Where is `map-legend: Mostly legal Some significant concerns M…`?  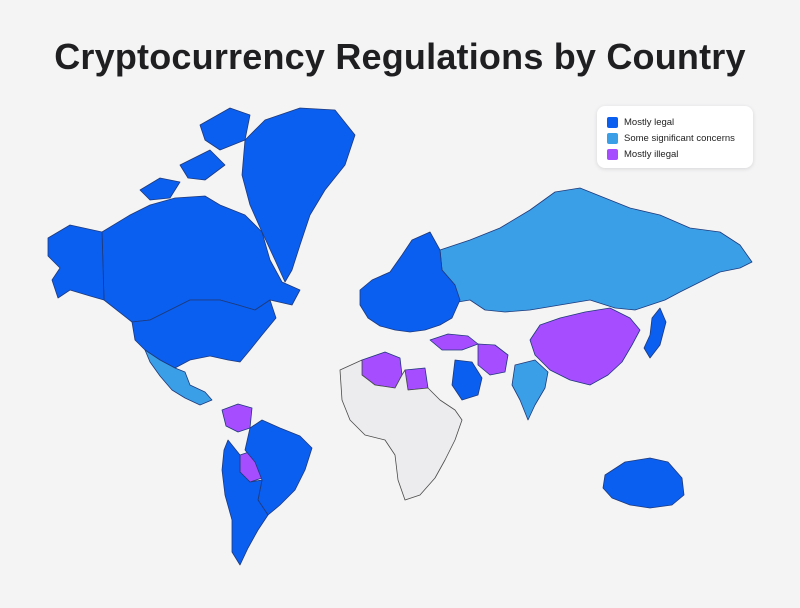 map-legend: Mostly legal Some significant concerns M… is located at coordinates (675, 137).